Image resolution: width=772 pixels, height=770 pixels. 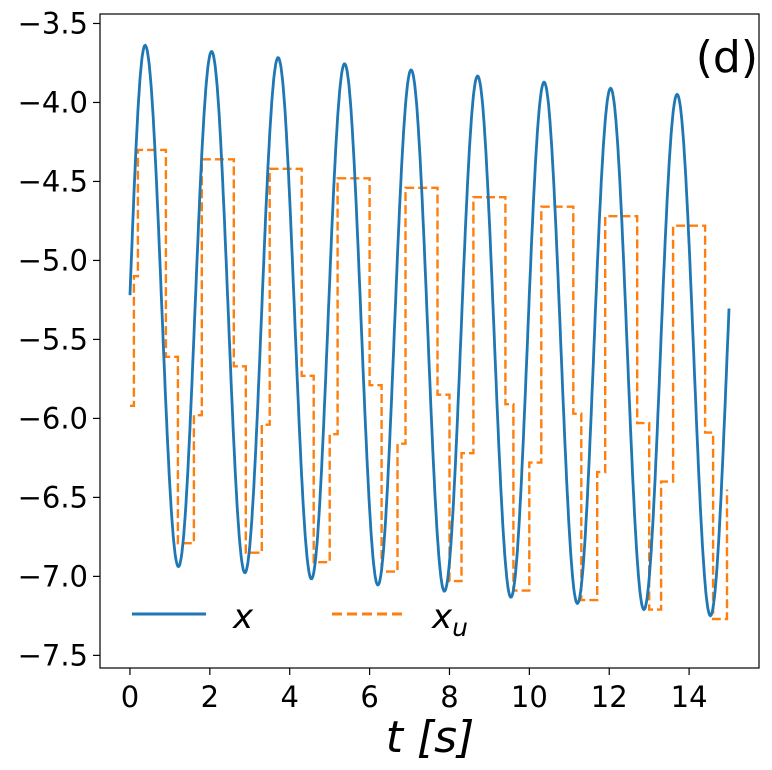 I want to click on x-tick-label: 0, so click(x=130, y=697).